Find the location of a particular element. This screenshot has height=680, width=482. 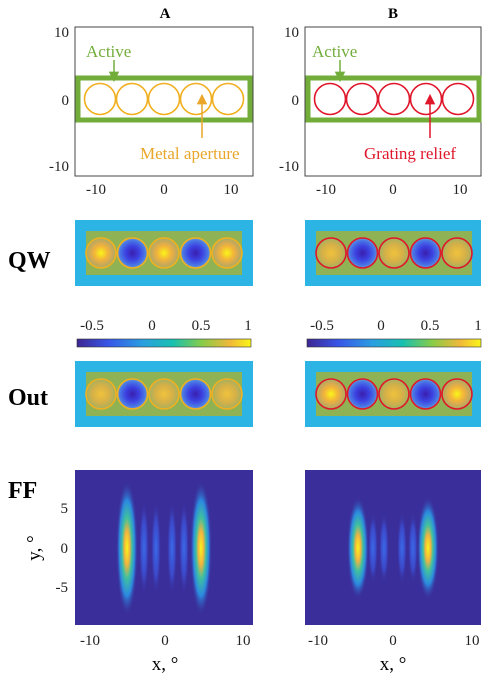

out-field-b is located at coordinates (393, 394).